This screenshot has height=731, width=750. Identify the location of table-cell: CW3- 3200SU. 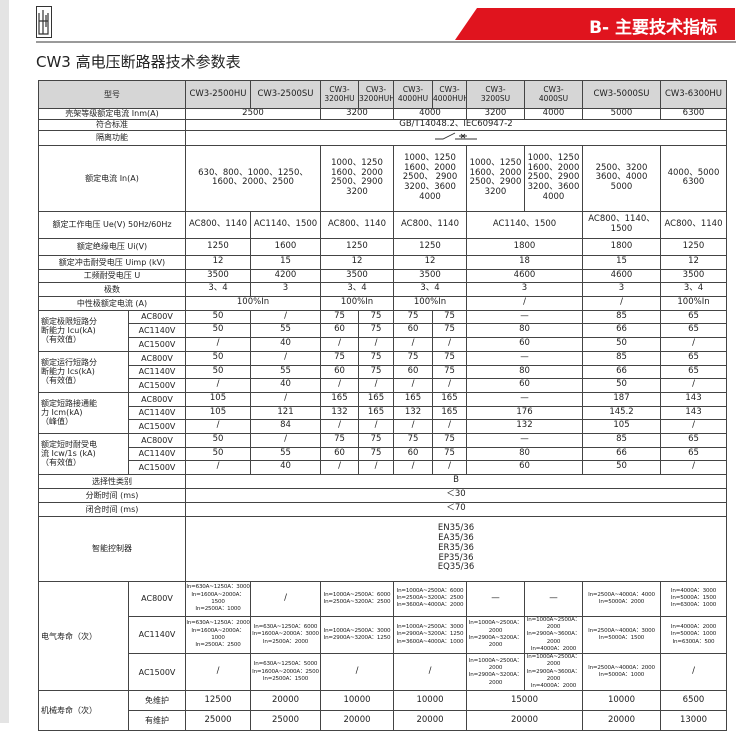
(495, 94).